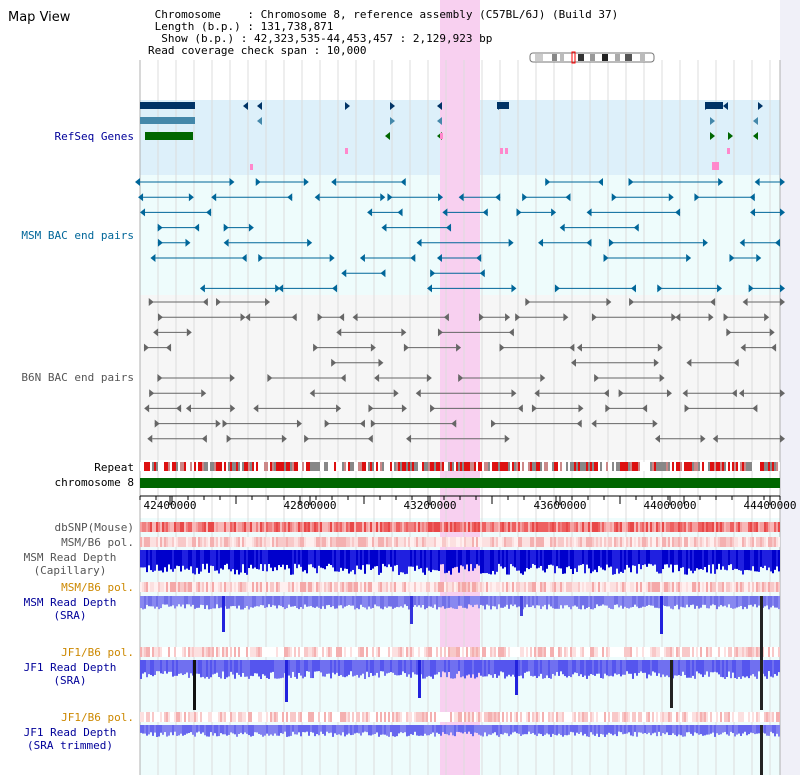  Describe the element at coordinates (70, 609) in the screenshot. I see `msm-read-depth-sra-label: MSM Read Depth (SRA)` at that location.